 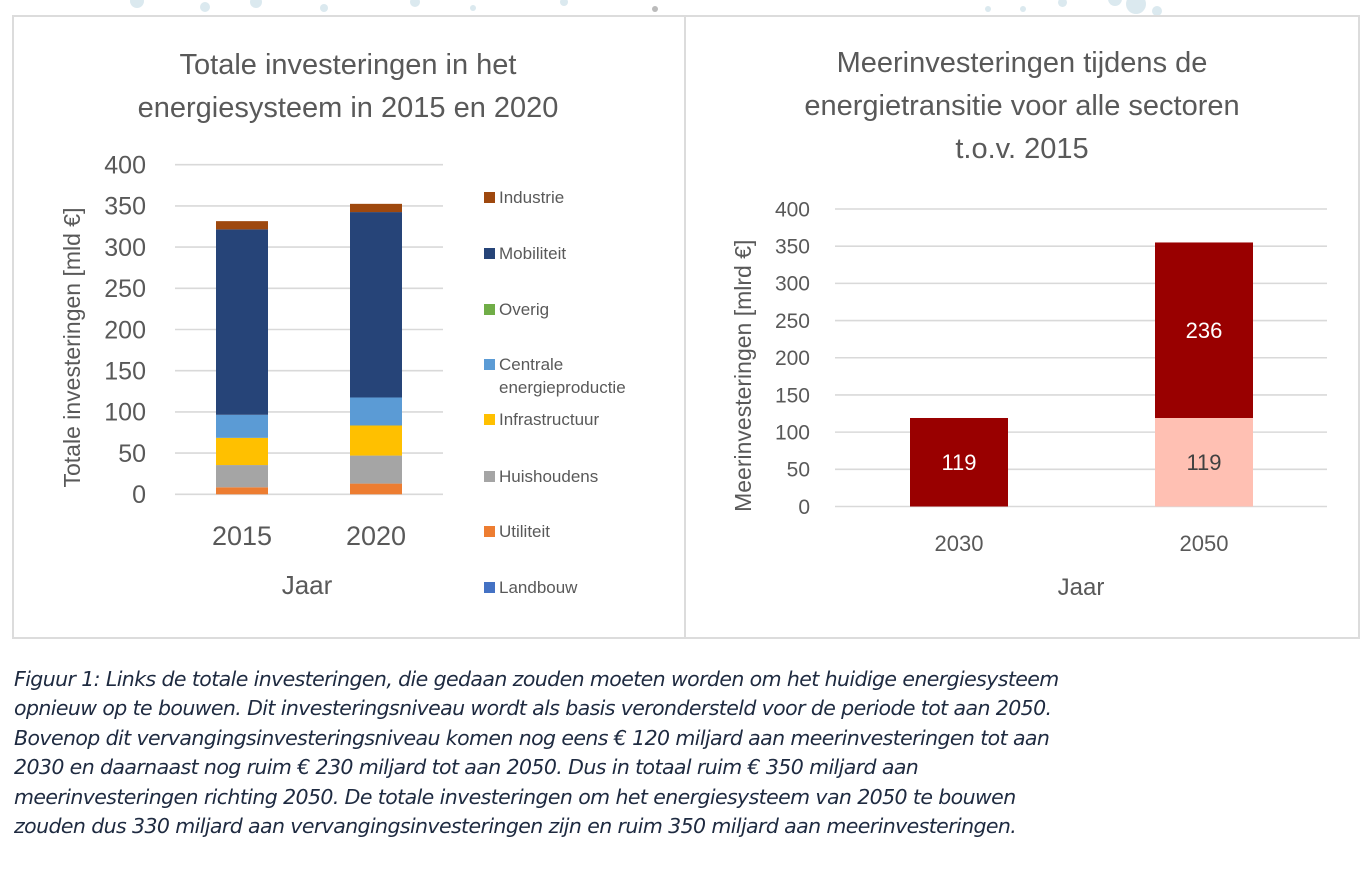 What do you see at coordinates (959, 543) in the screenshot?
I see `x-tick-label: 2030` at bounding box center [959, 543].